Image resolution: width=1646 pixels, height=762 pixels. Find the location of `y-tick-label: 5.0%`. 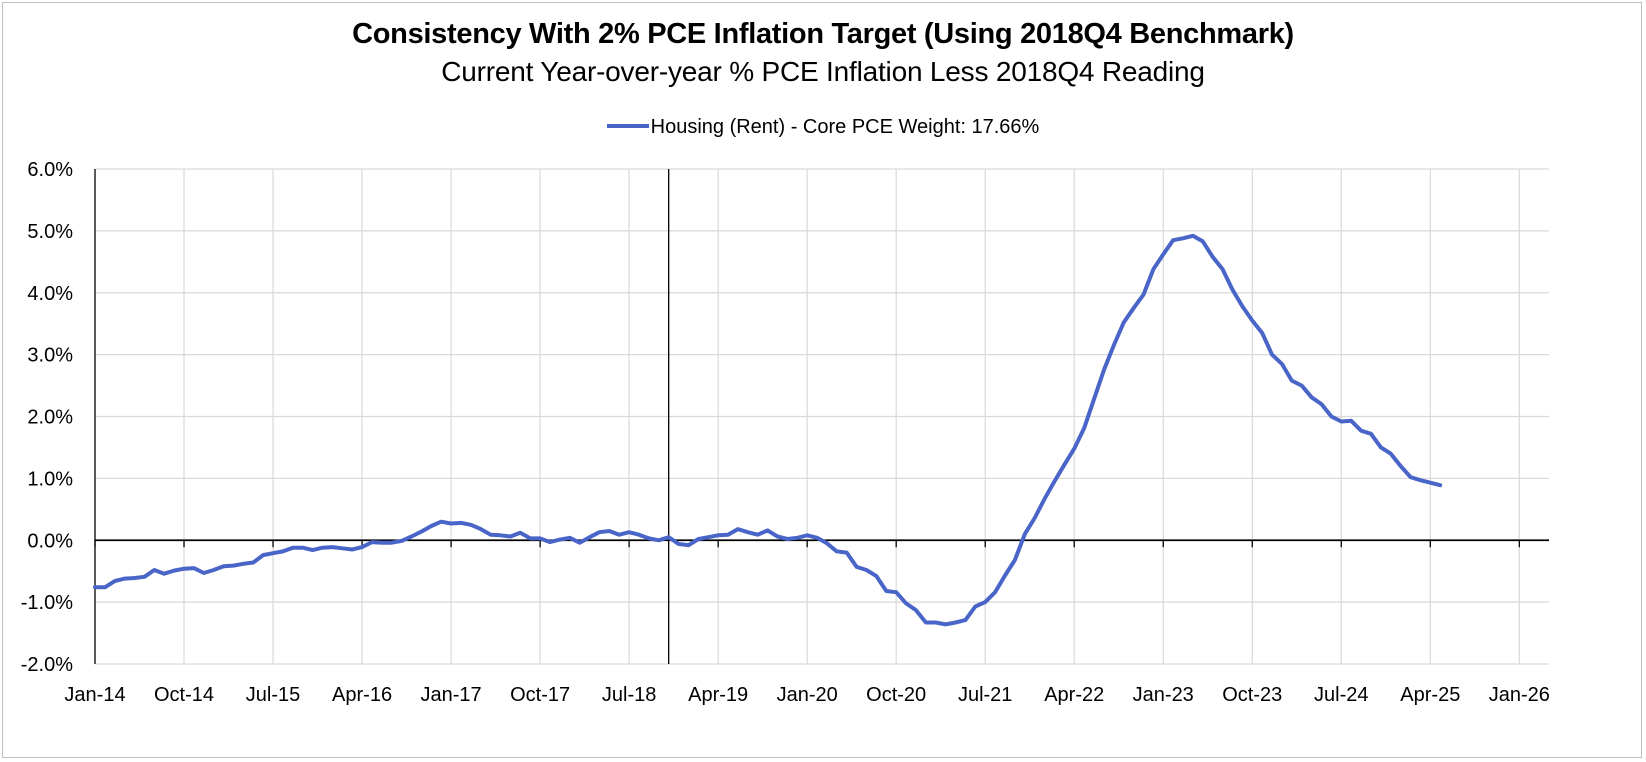

y-tick-label: 5.0% is located at coordinates (50, 232).